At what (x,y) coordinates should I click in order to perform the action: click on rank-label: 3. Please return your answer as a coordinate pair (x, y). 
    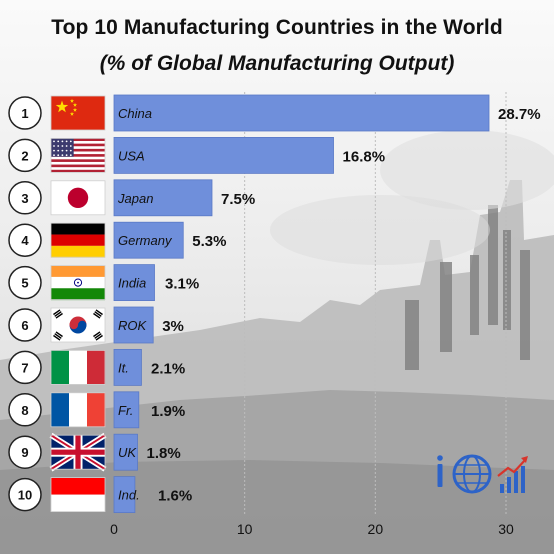
    Looking at the image, I should click on (24, 198).